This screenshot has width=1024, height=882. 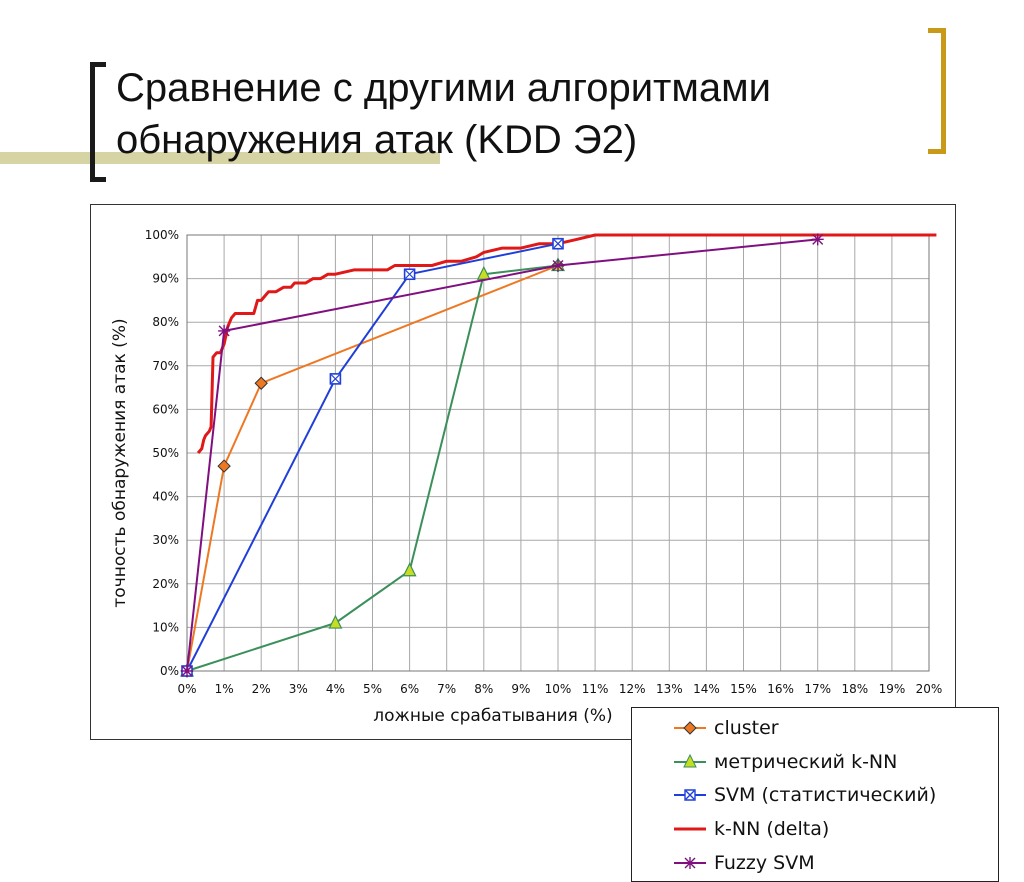 What do you see at coordinates (937, 91) in the screenshot?
I see `right-bracket-decoration` at bounding box center [937, 91].